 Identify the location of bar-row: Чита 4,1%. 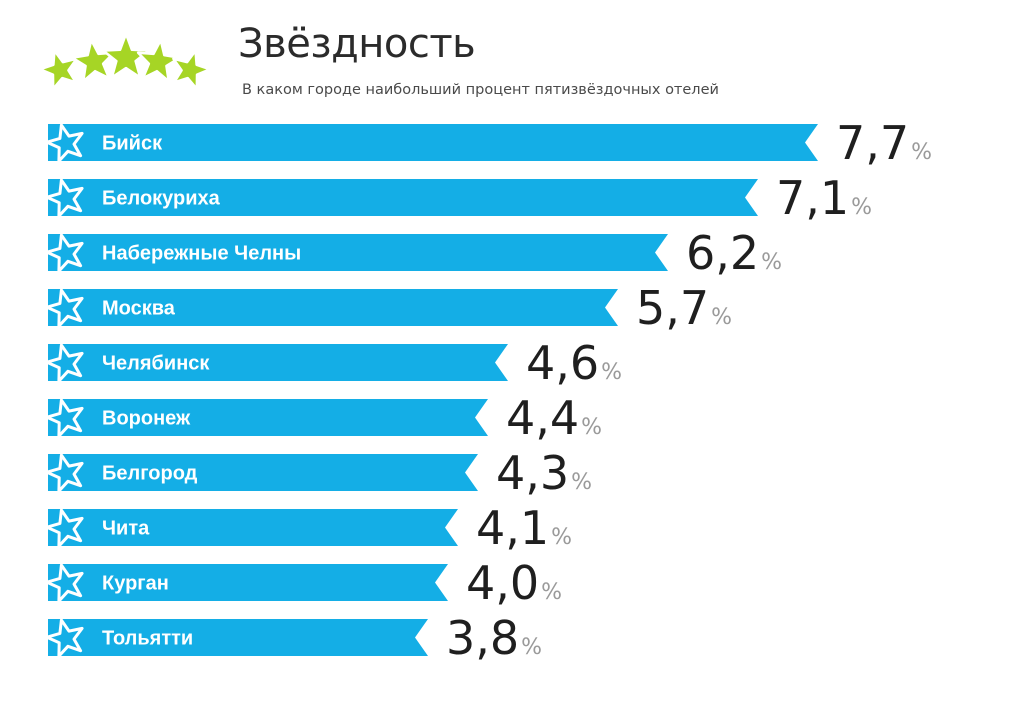
(308, 528).